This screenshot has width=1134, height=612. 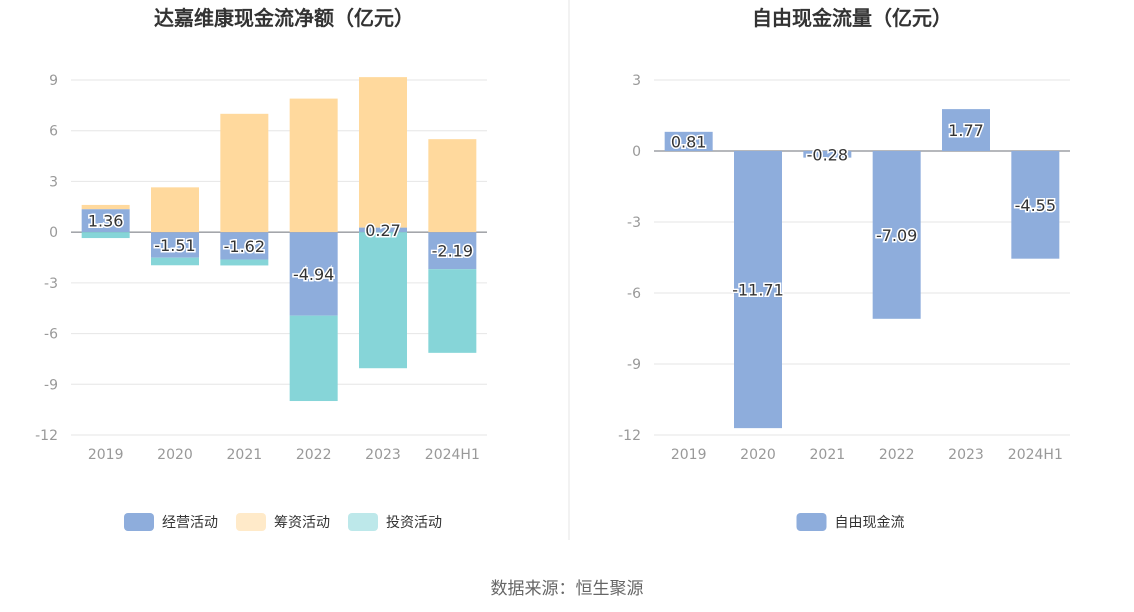 I want to click on y-tick-label: 9, so click(x=53, y=81).